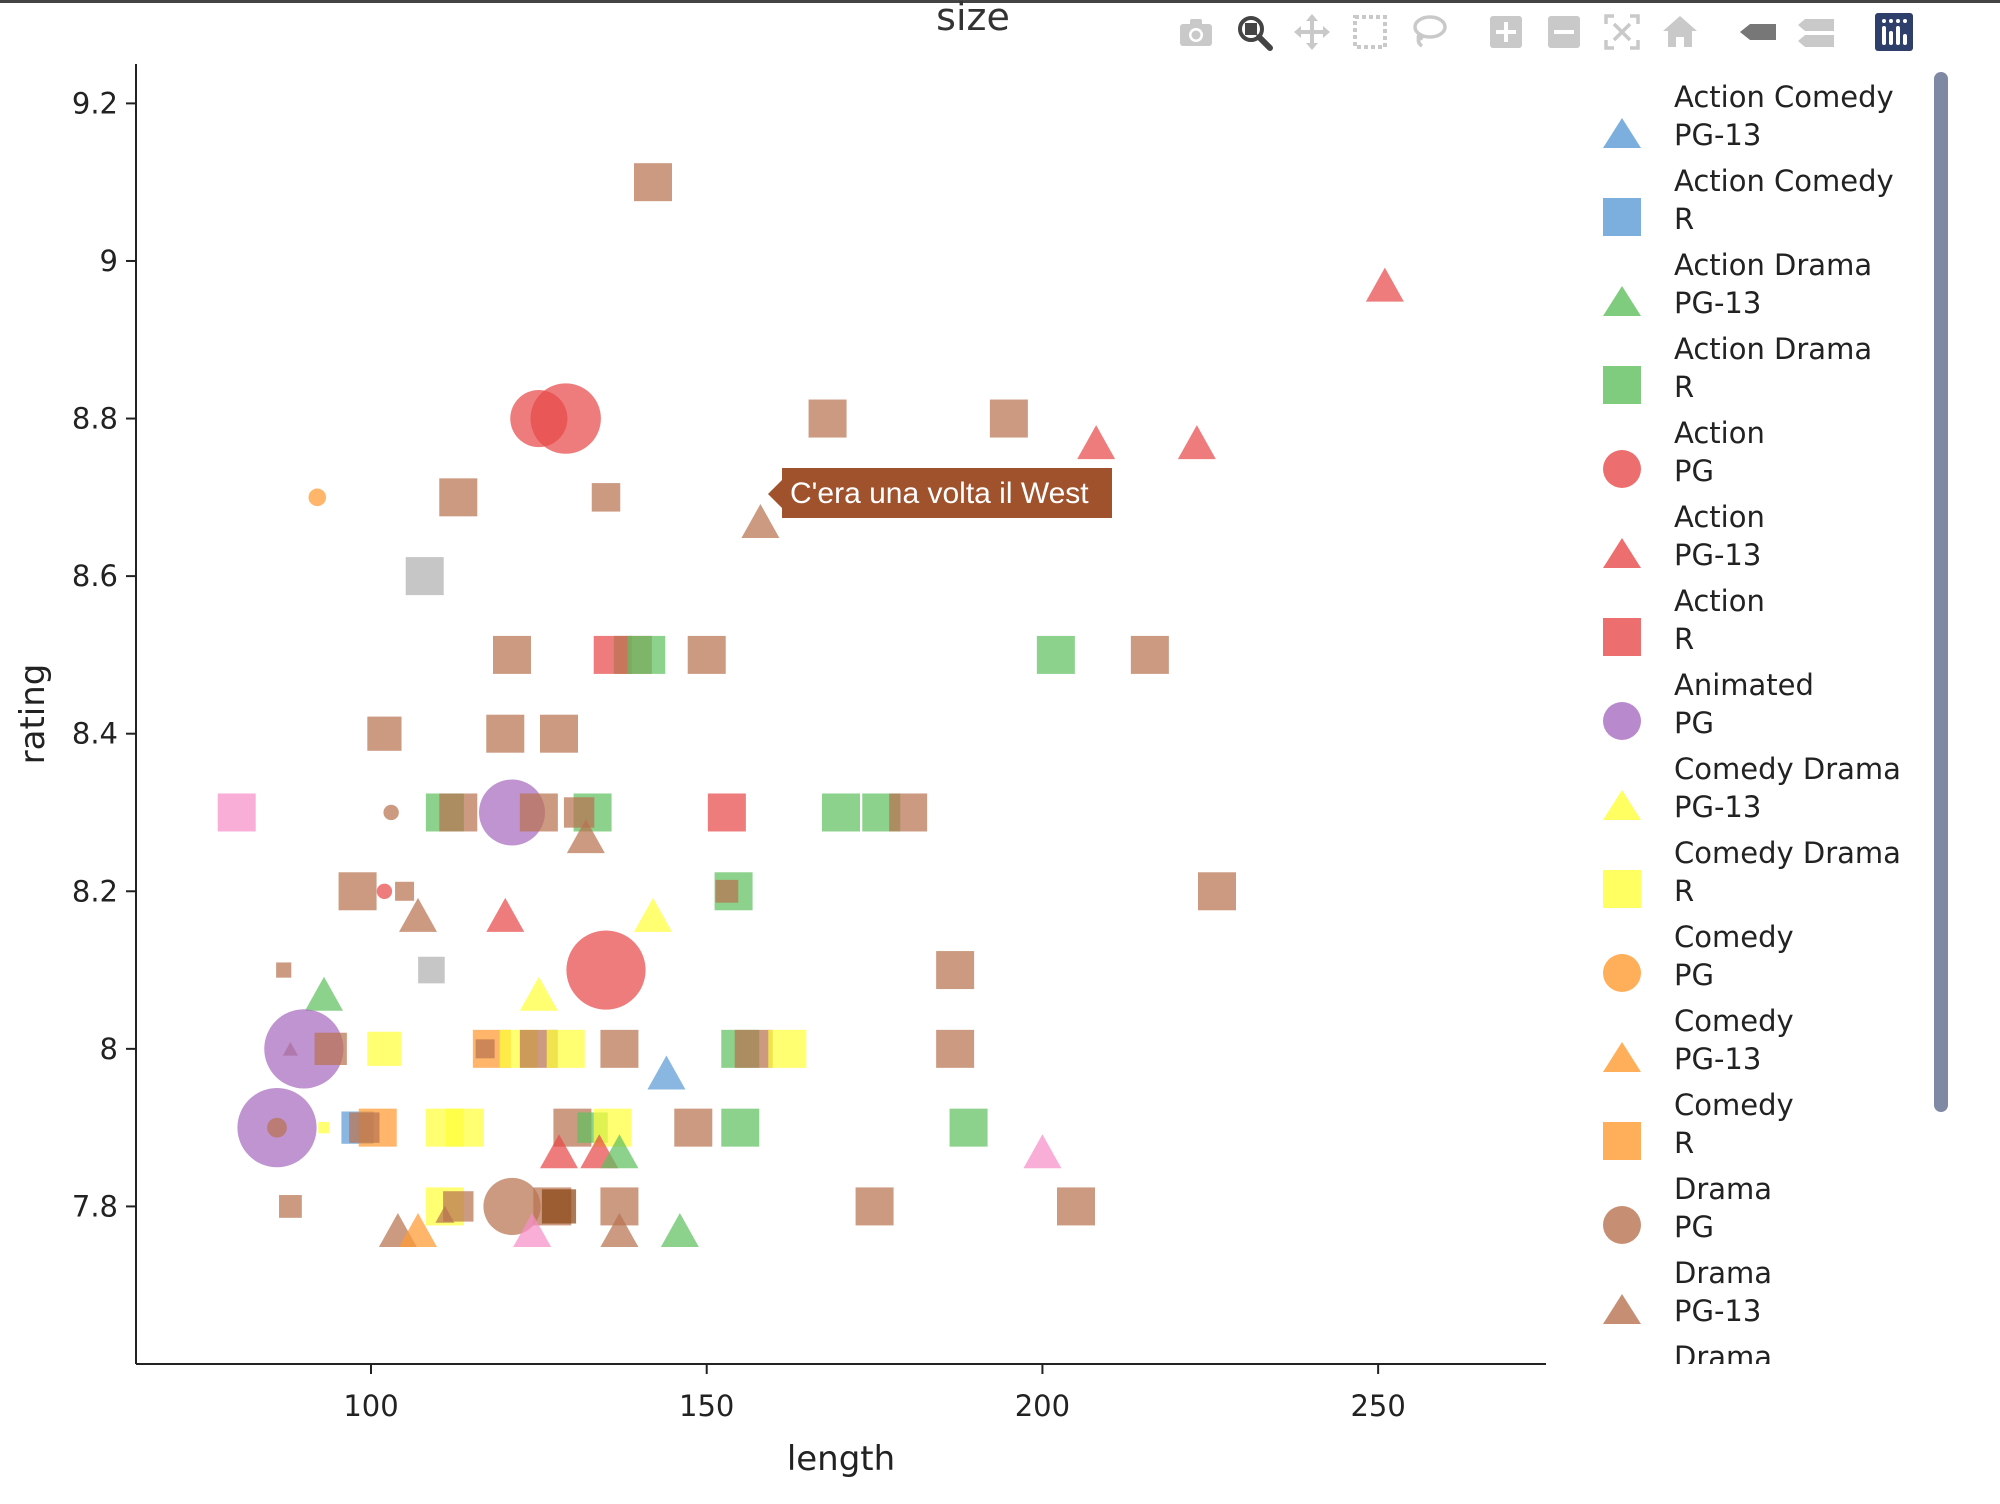 The image size is (2000, 1504). What do you see at coordinates (1750, 960) in the screenshot?
I see `legend-item: Comedy PG` at bounding box center [1750, 960].